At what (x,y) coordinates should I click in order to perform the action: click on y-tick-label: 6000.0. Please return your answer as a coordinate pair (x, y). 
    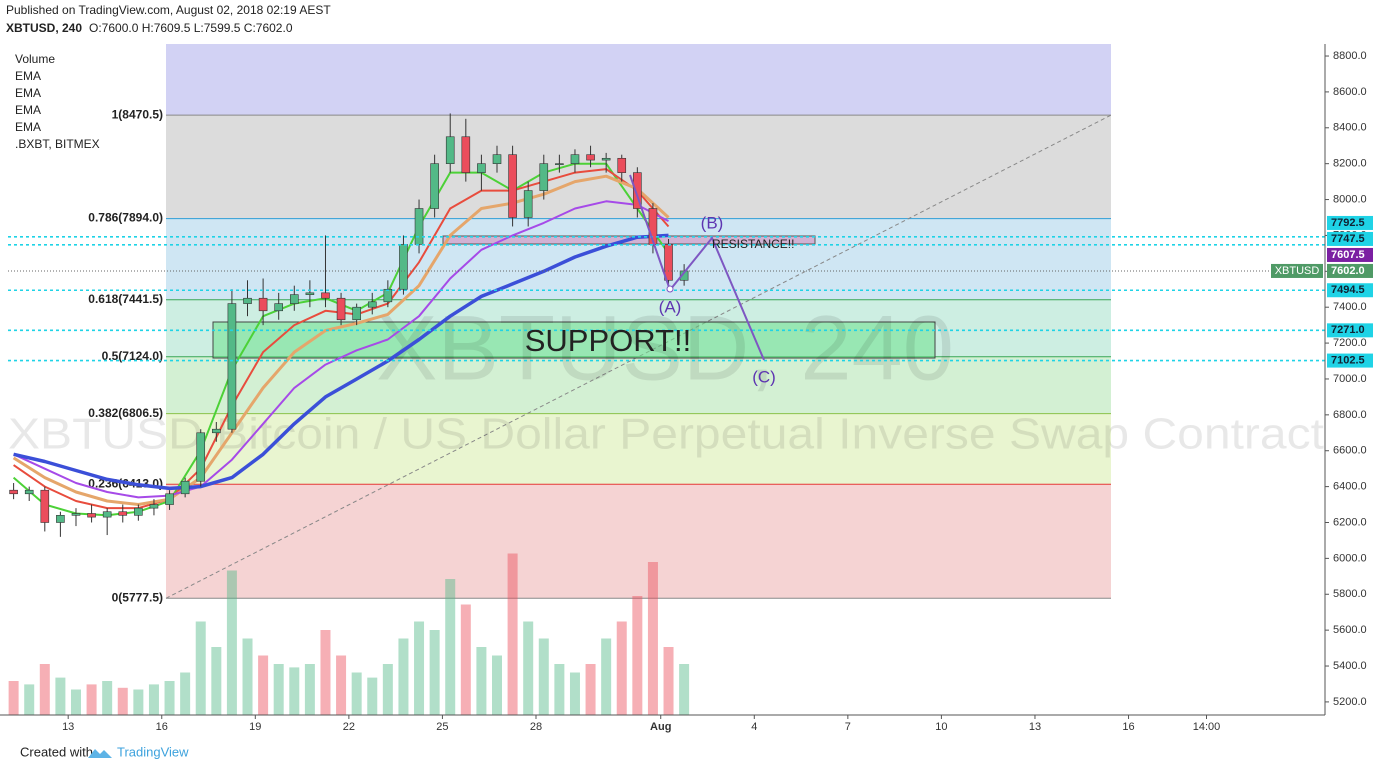
    Looking at the image, I should click on (1350, 558).